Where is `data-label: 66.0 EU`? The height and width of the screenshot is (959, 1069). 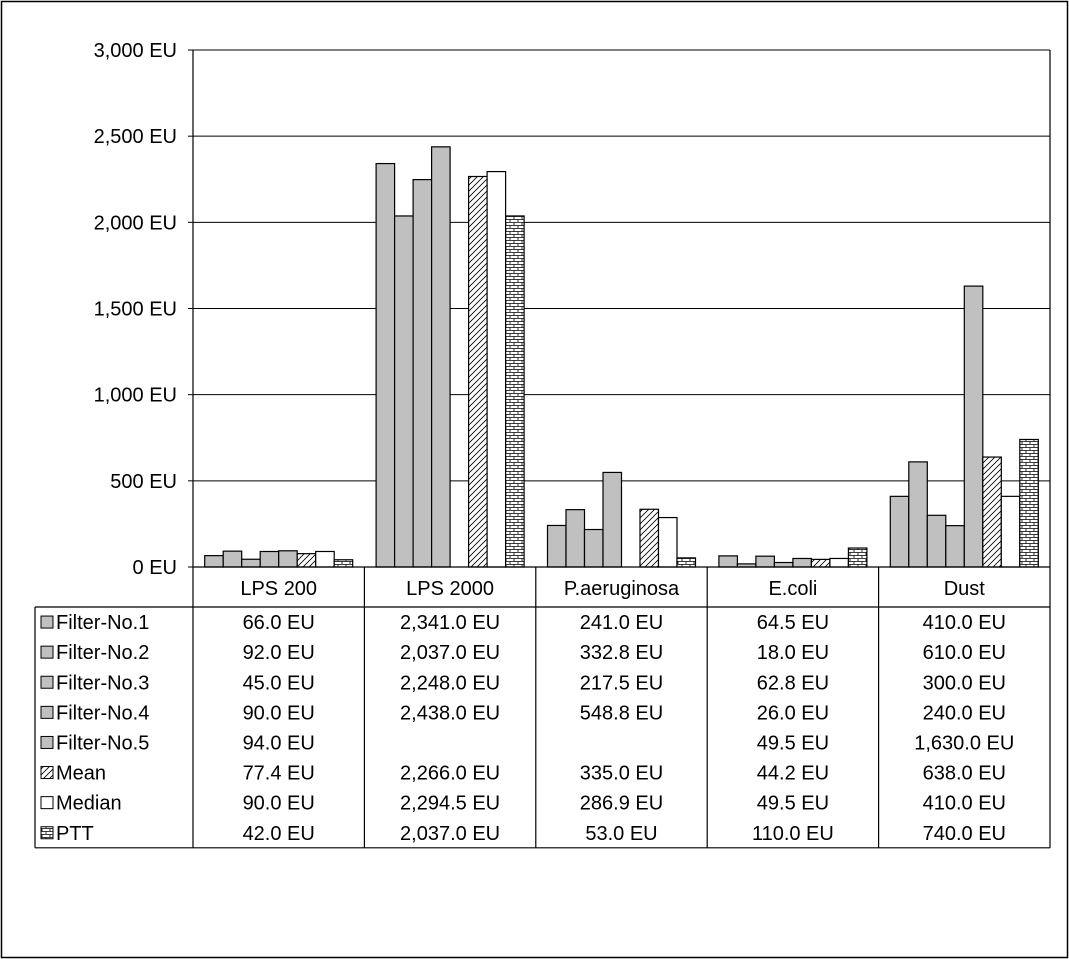 data-label: 66.0 EU is located at coordinates (279, 623).